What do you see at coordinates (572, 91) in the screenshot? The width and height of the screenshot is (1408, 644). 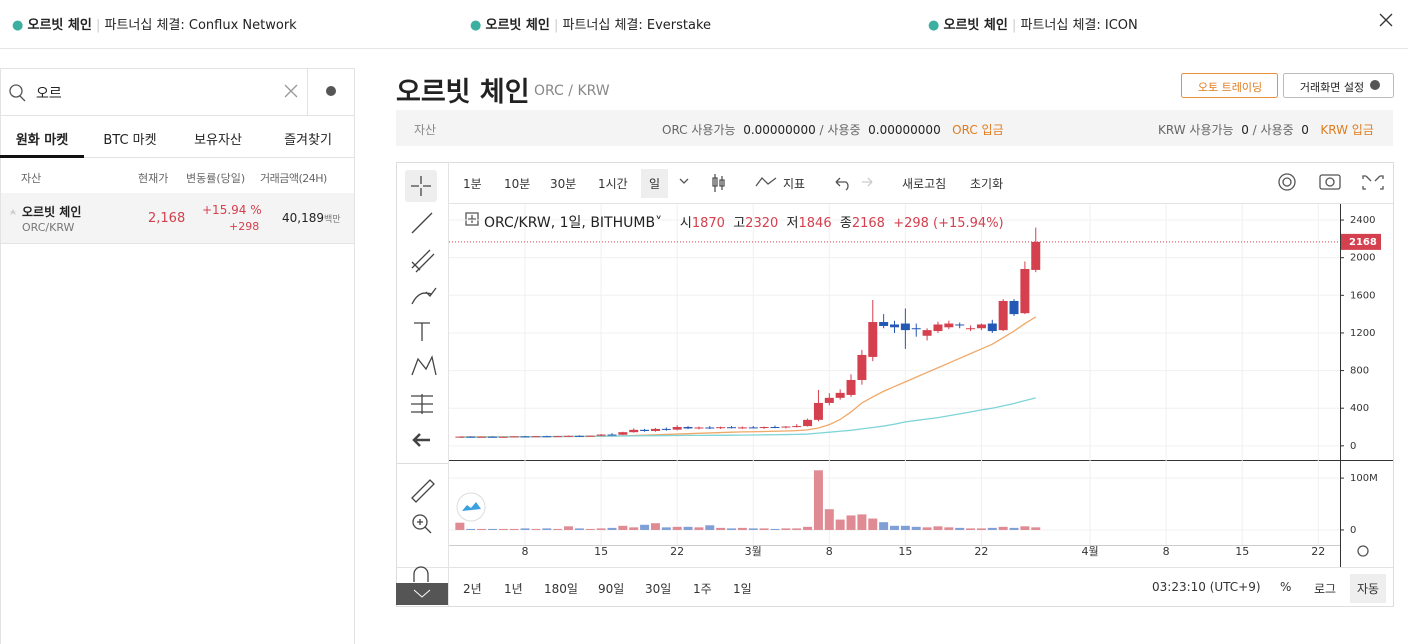 I see `page-pair: ORC / KRW` at bounding box center [572, 91].